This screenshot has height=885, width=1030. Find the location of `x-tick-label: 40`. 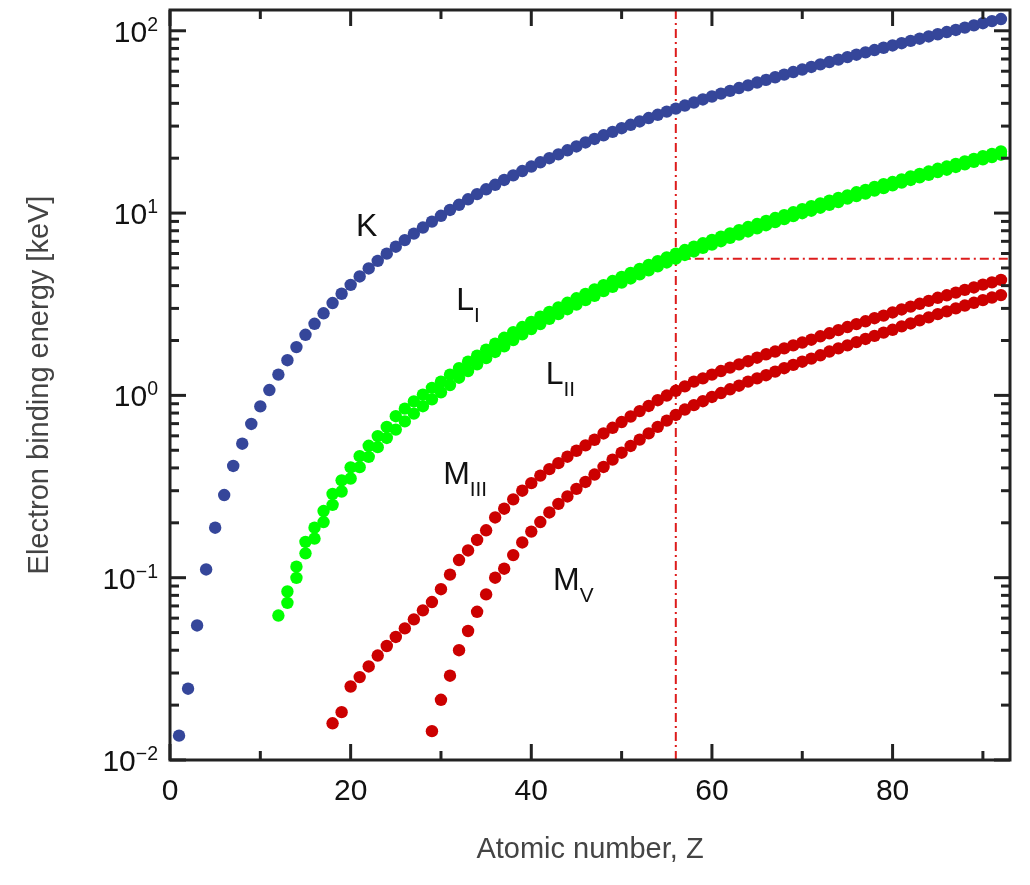

x-tick-label: 40 is located at coordinates (531, 789).